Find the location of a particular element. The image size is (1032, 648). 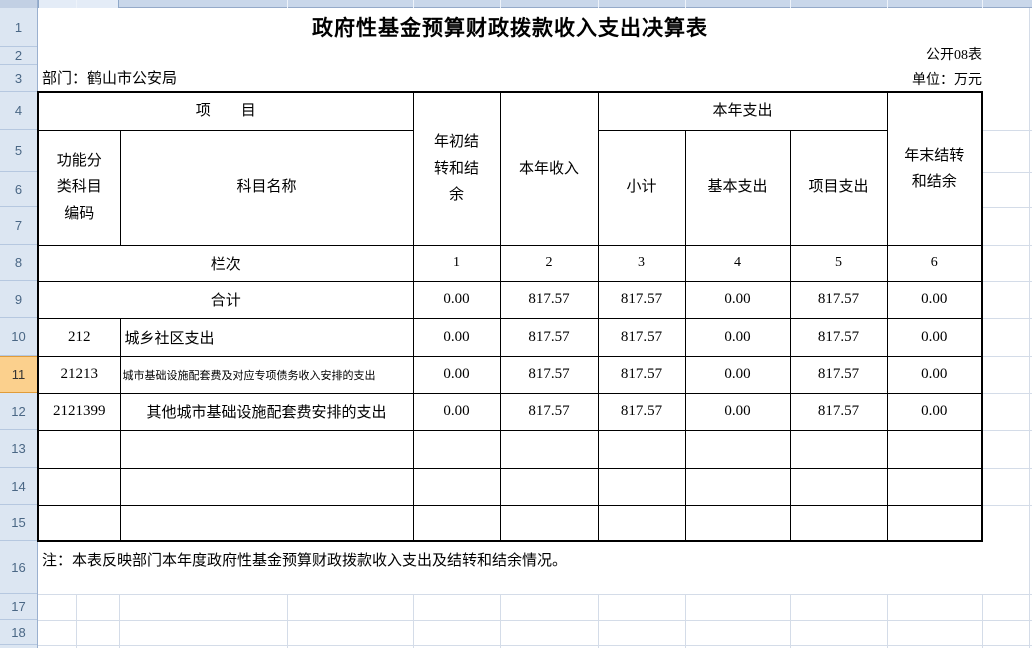

column-header-strip is located at coordinates (516, 4).